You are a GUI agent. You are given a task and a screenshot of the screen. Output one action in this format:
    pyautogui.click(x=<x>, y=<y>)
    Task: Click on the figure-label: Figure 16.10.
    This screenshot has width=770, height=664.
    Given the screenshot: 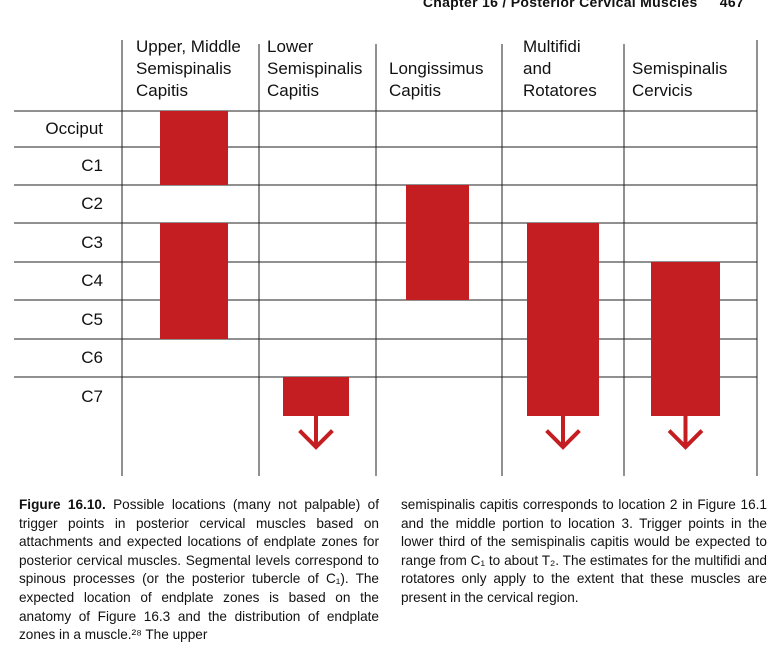 What is the action you would take?
    pyautogui.click(x=62, y=504)
    